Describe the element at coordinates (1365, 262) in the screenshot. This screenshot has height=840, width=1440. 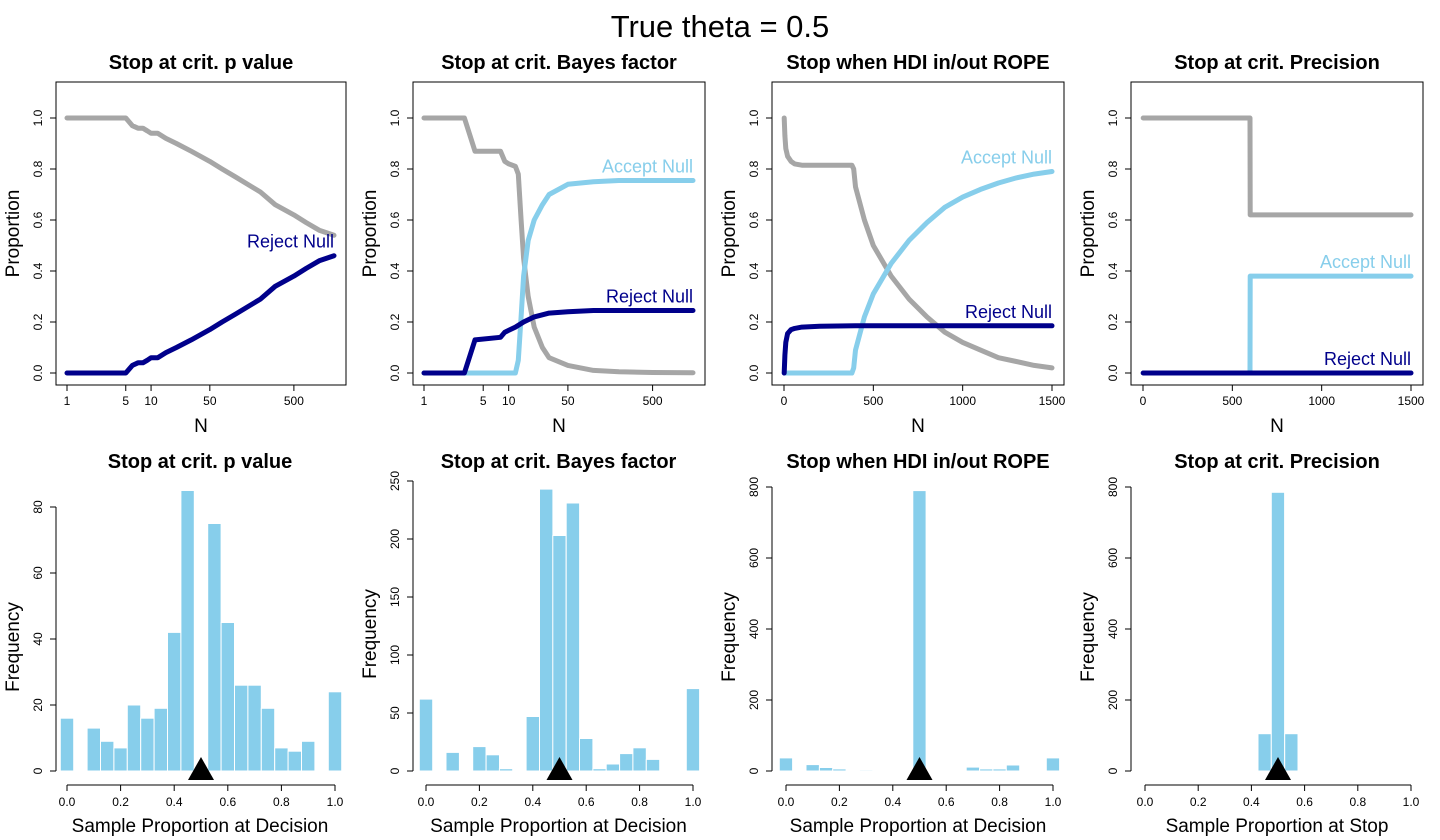
I see `series-label-accept: Accept Null` at that location.